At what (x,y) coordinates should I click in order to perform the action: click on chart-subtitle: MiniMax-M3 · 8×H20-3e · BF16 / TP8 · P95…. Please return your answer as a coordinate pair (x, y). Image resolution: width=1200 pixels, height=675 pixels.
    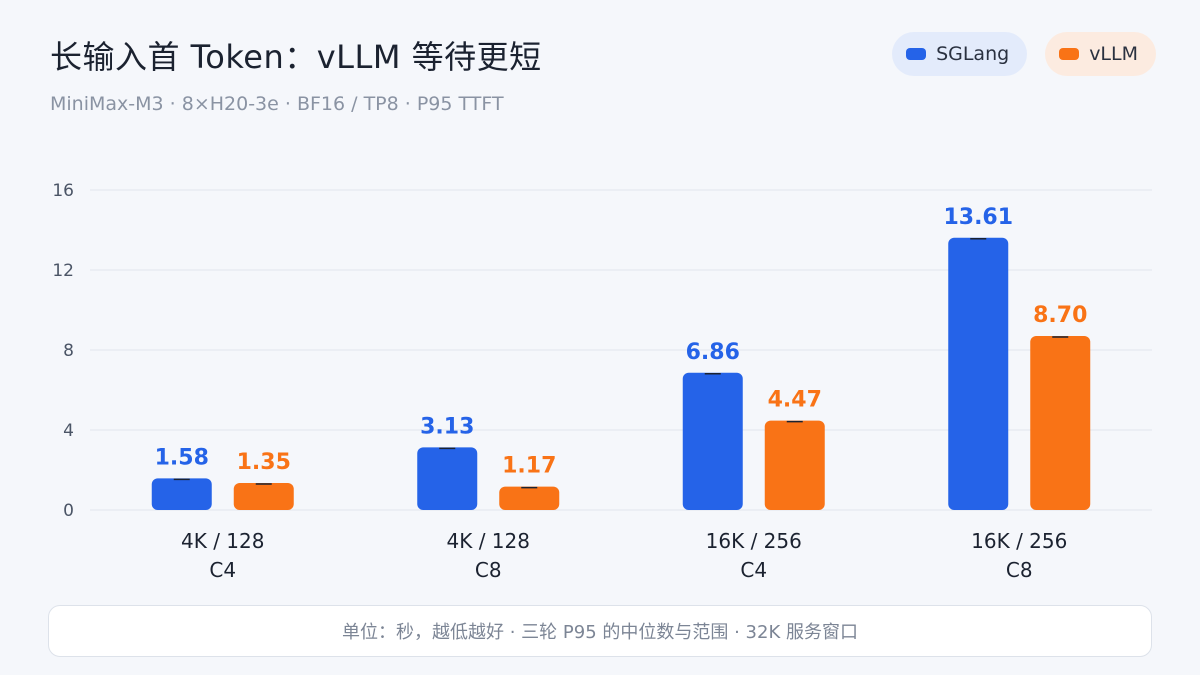
    Looking at the image, I should click on (277, 104).